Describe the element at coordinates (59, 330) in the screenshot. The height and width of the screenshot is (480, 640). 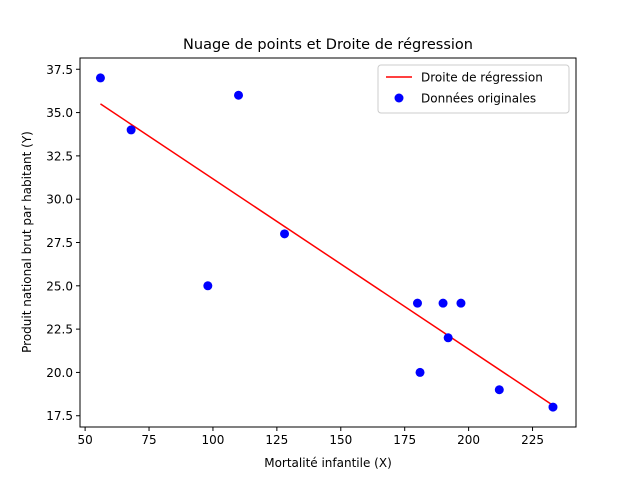
I see `y-tick-label: 22.5` at that location.